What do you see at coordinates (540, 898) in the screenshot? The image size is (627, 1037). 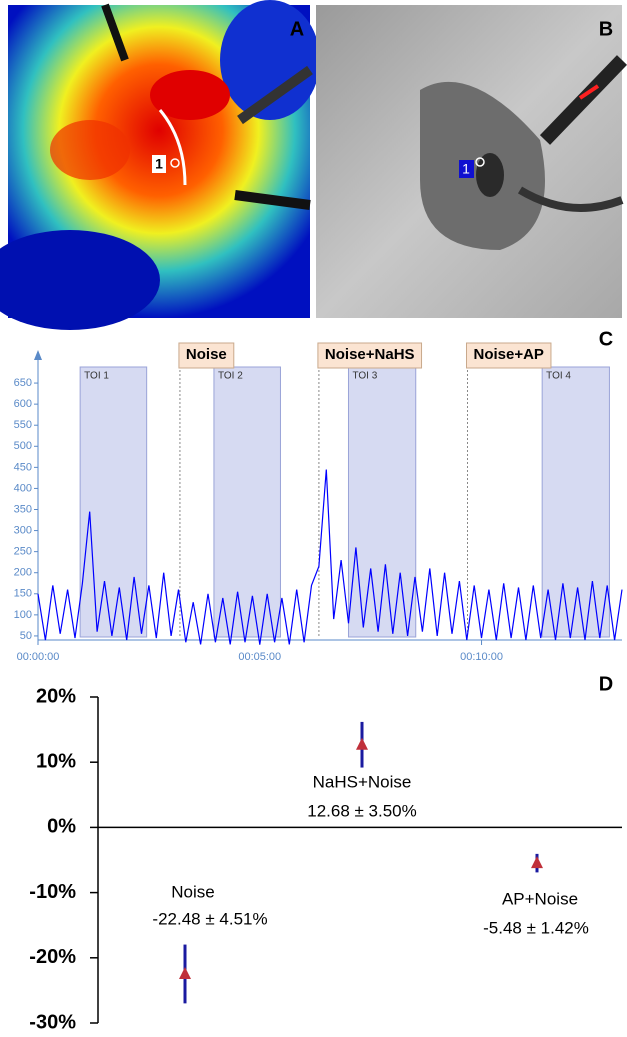 I see `category-label: AP+Noise` at bounding box center [540, 898].